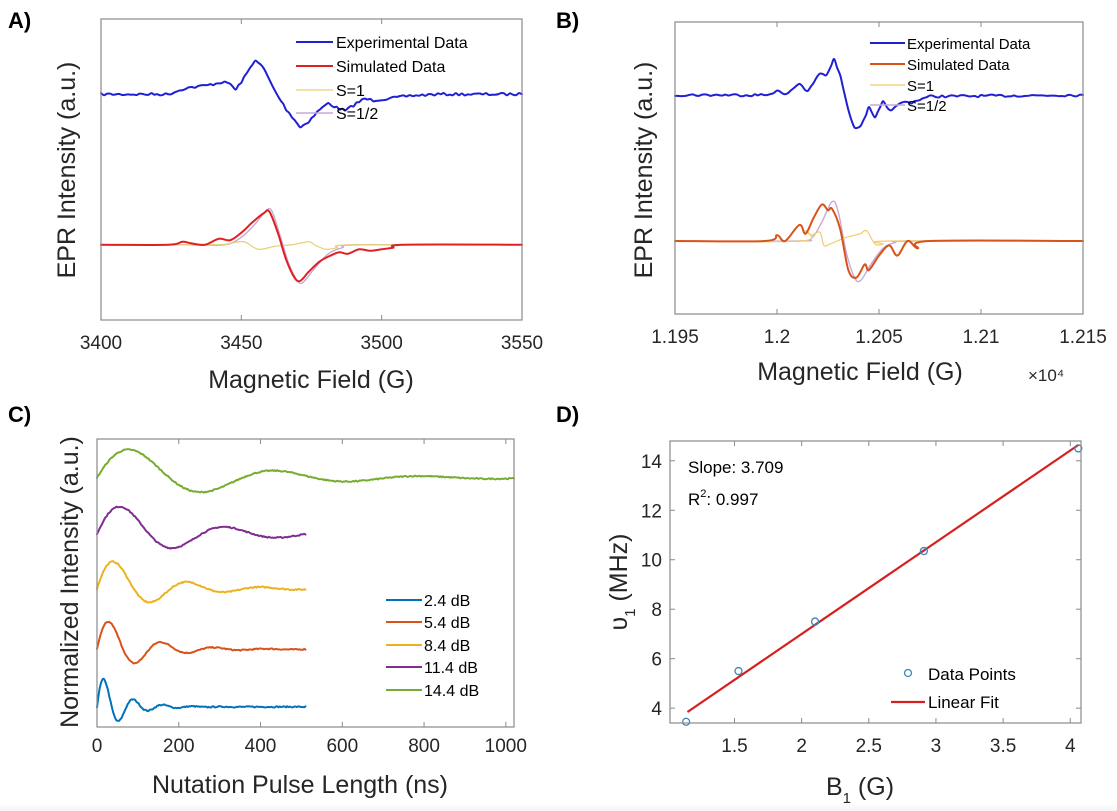 The image size is (1117, 811). What do you see at coordinates (981, 337) in the screenshot?
I see `b-xtick-label: 1.21` at bounding box center [981, 337].